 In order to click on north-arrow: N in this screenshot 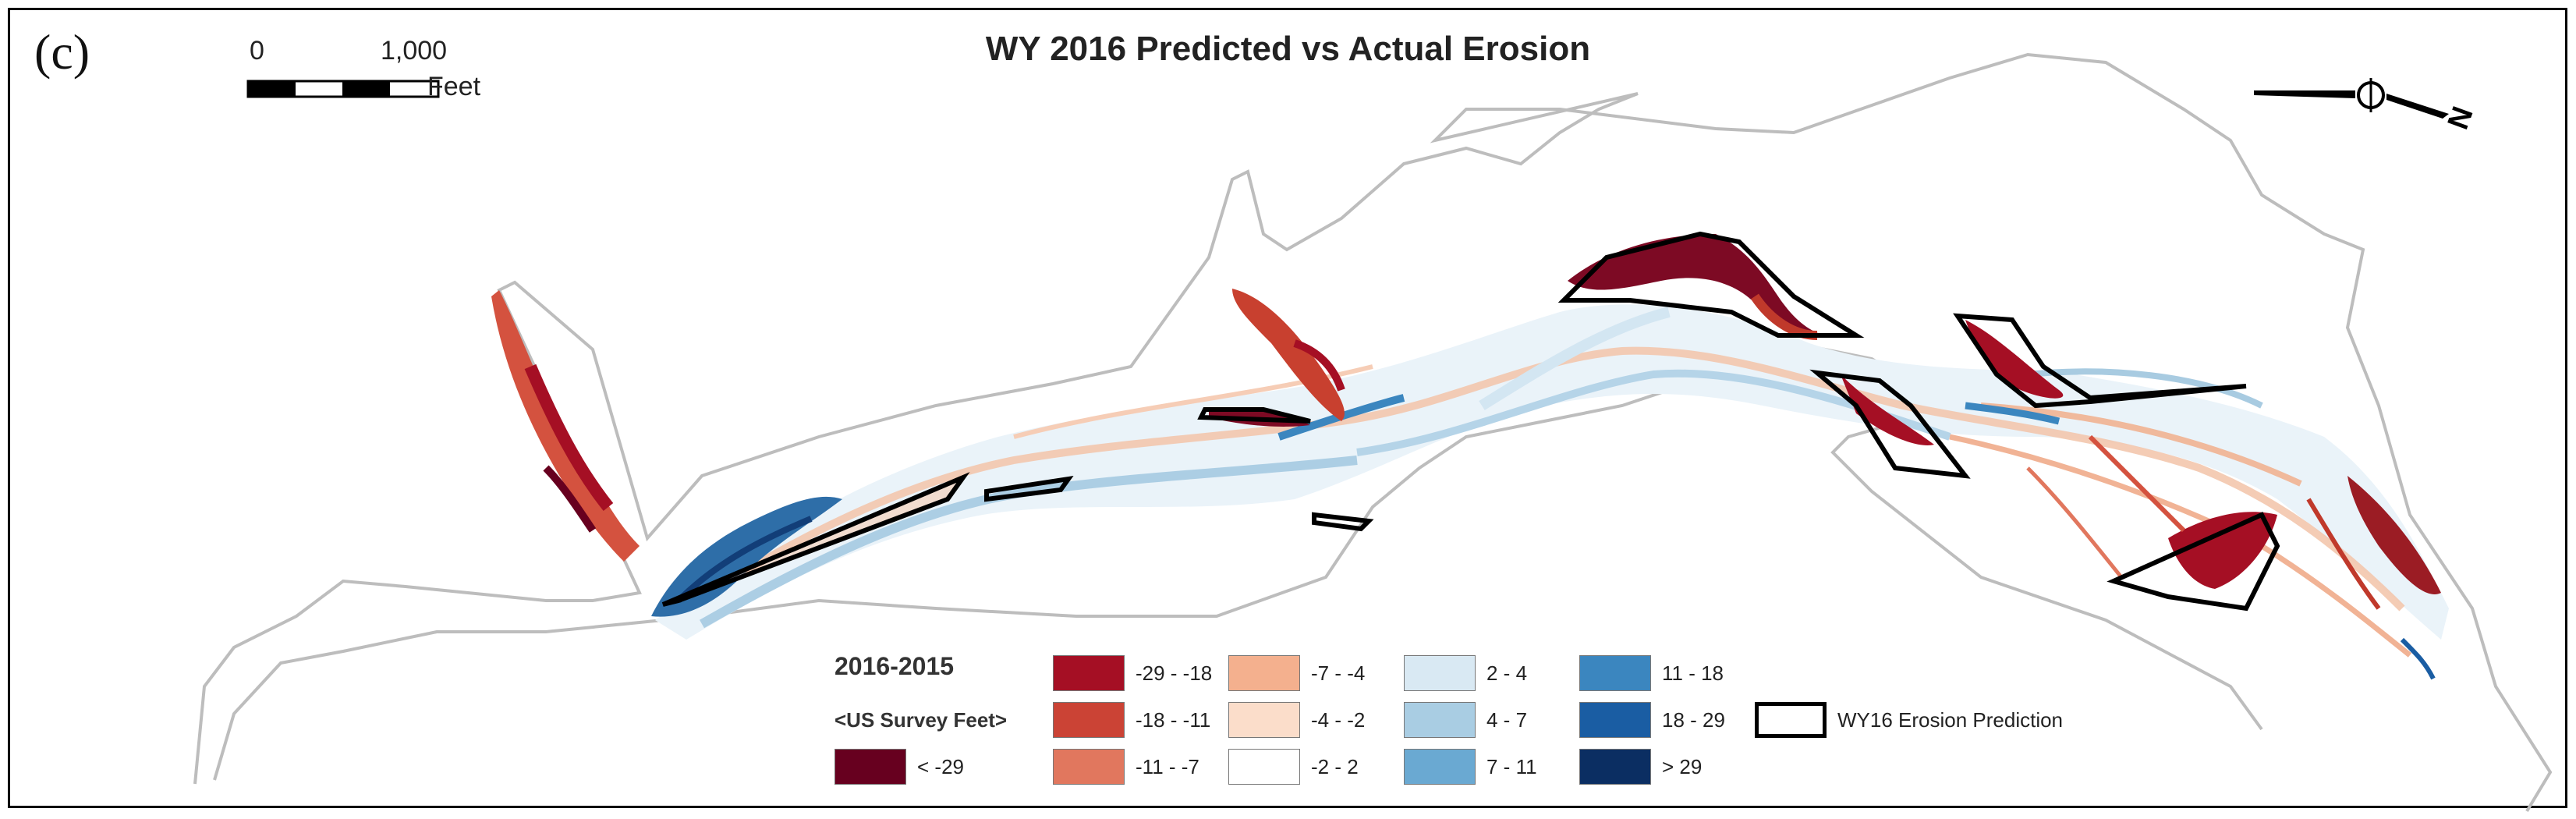, I will do `click(2374, 102)`.